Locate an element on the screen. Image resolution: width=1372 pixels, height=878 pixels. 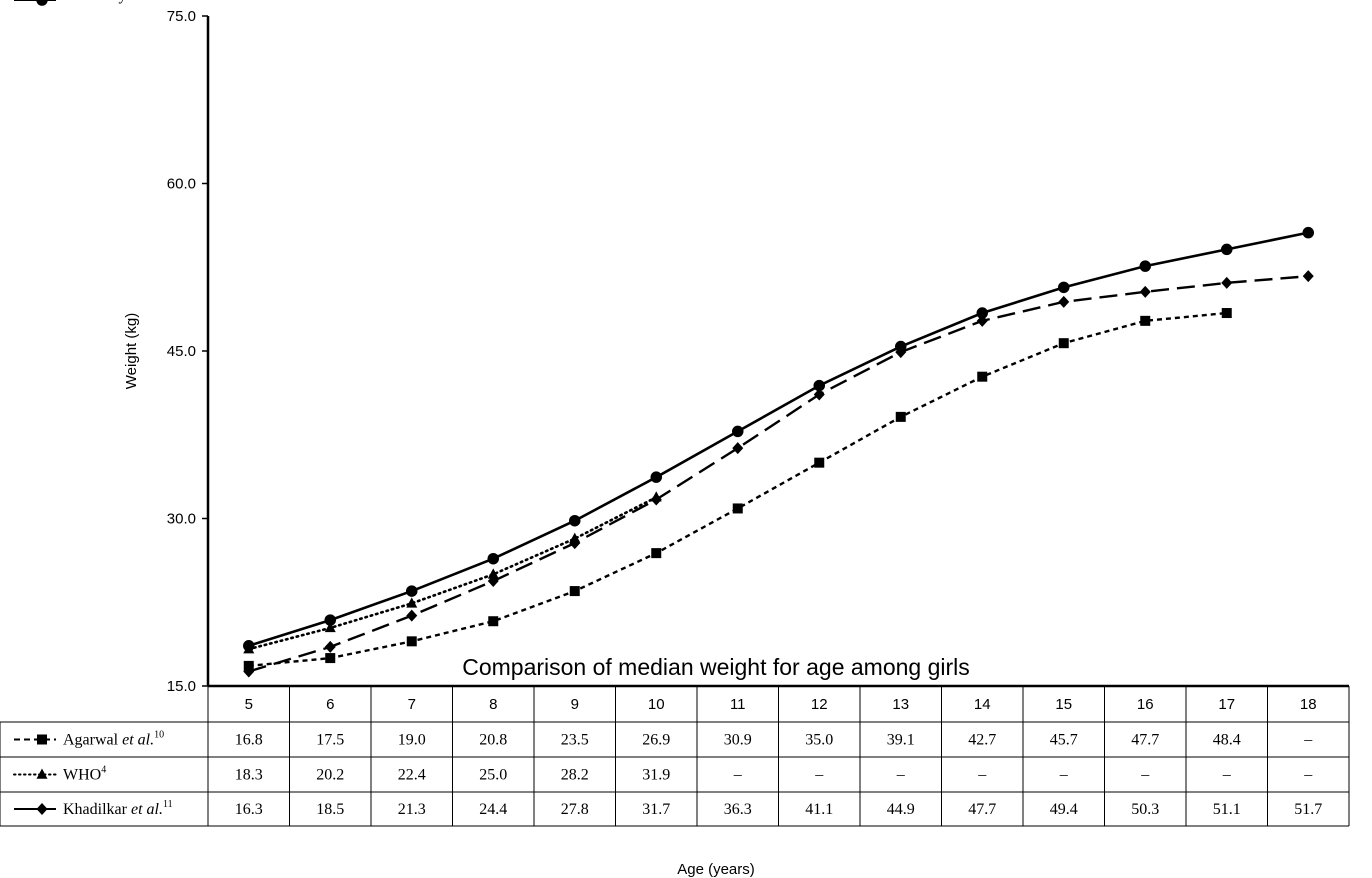
table-cell: 41.1 is located at coordinates (819, 809).